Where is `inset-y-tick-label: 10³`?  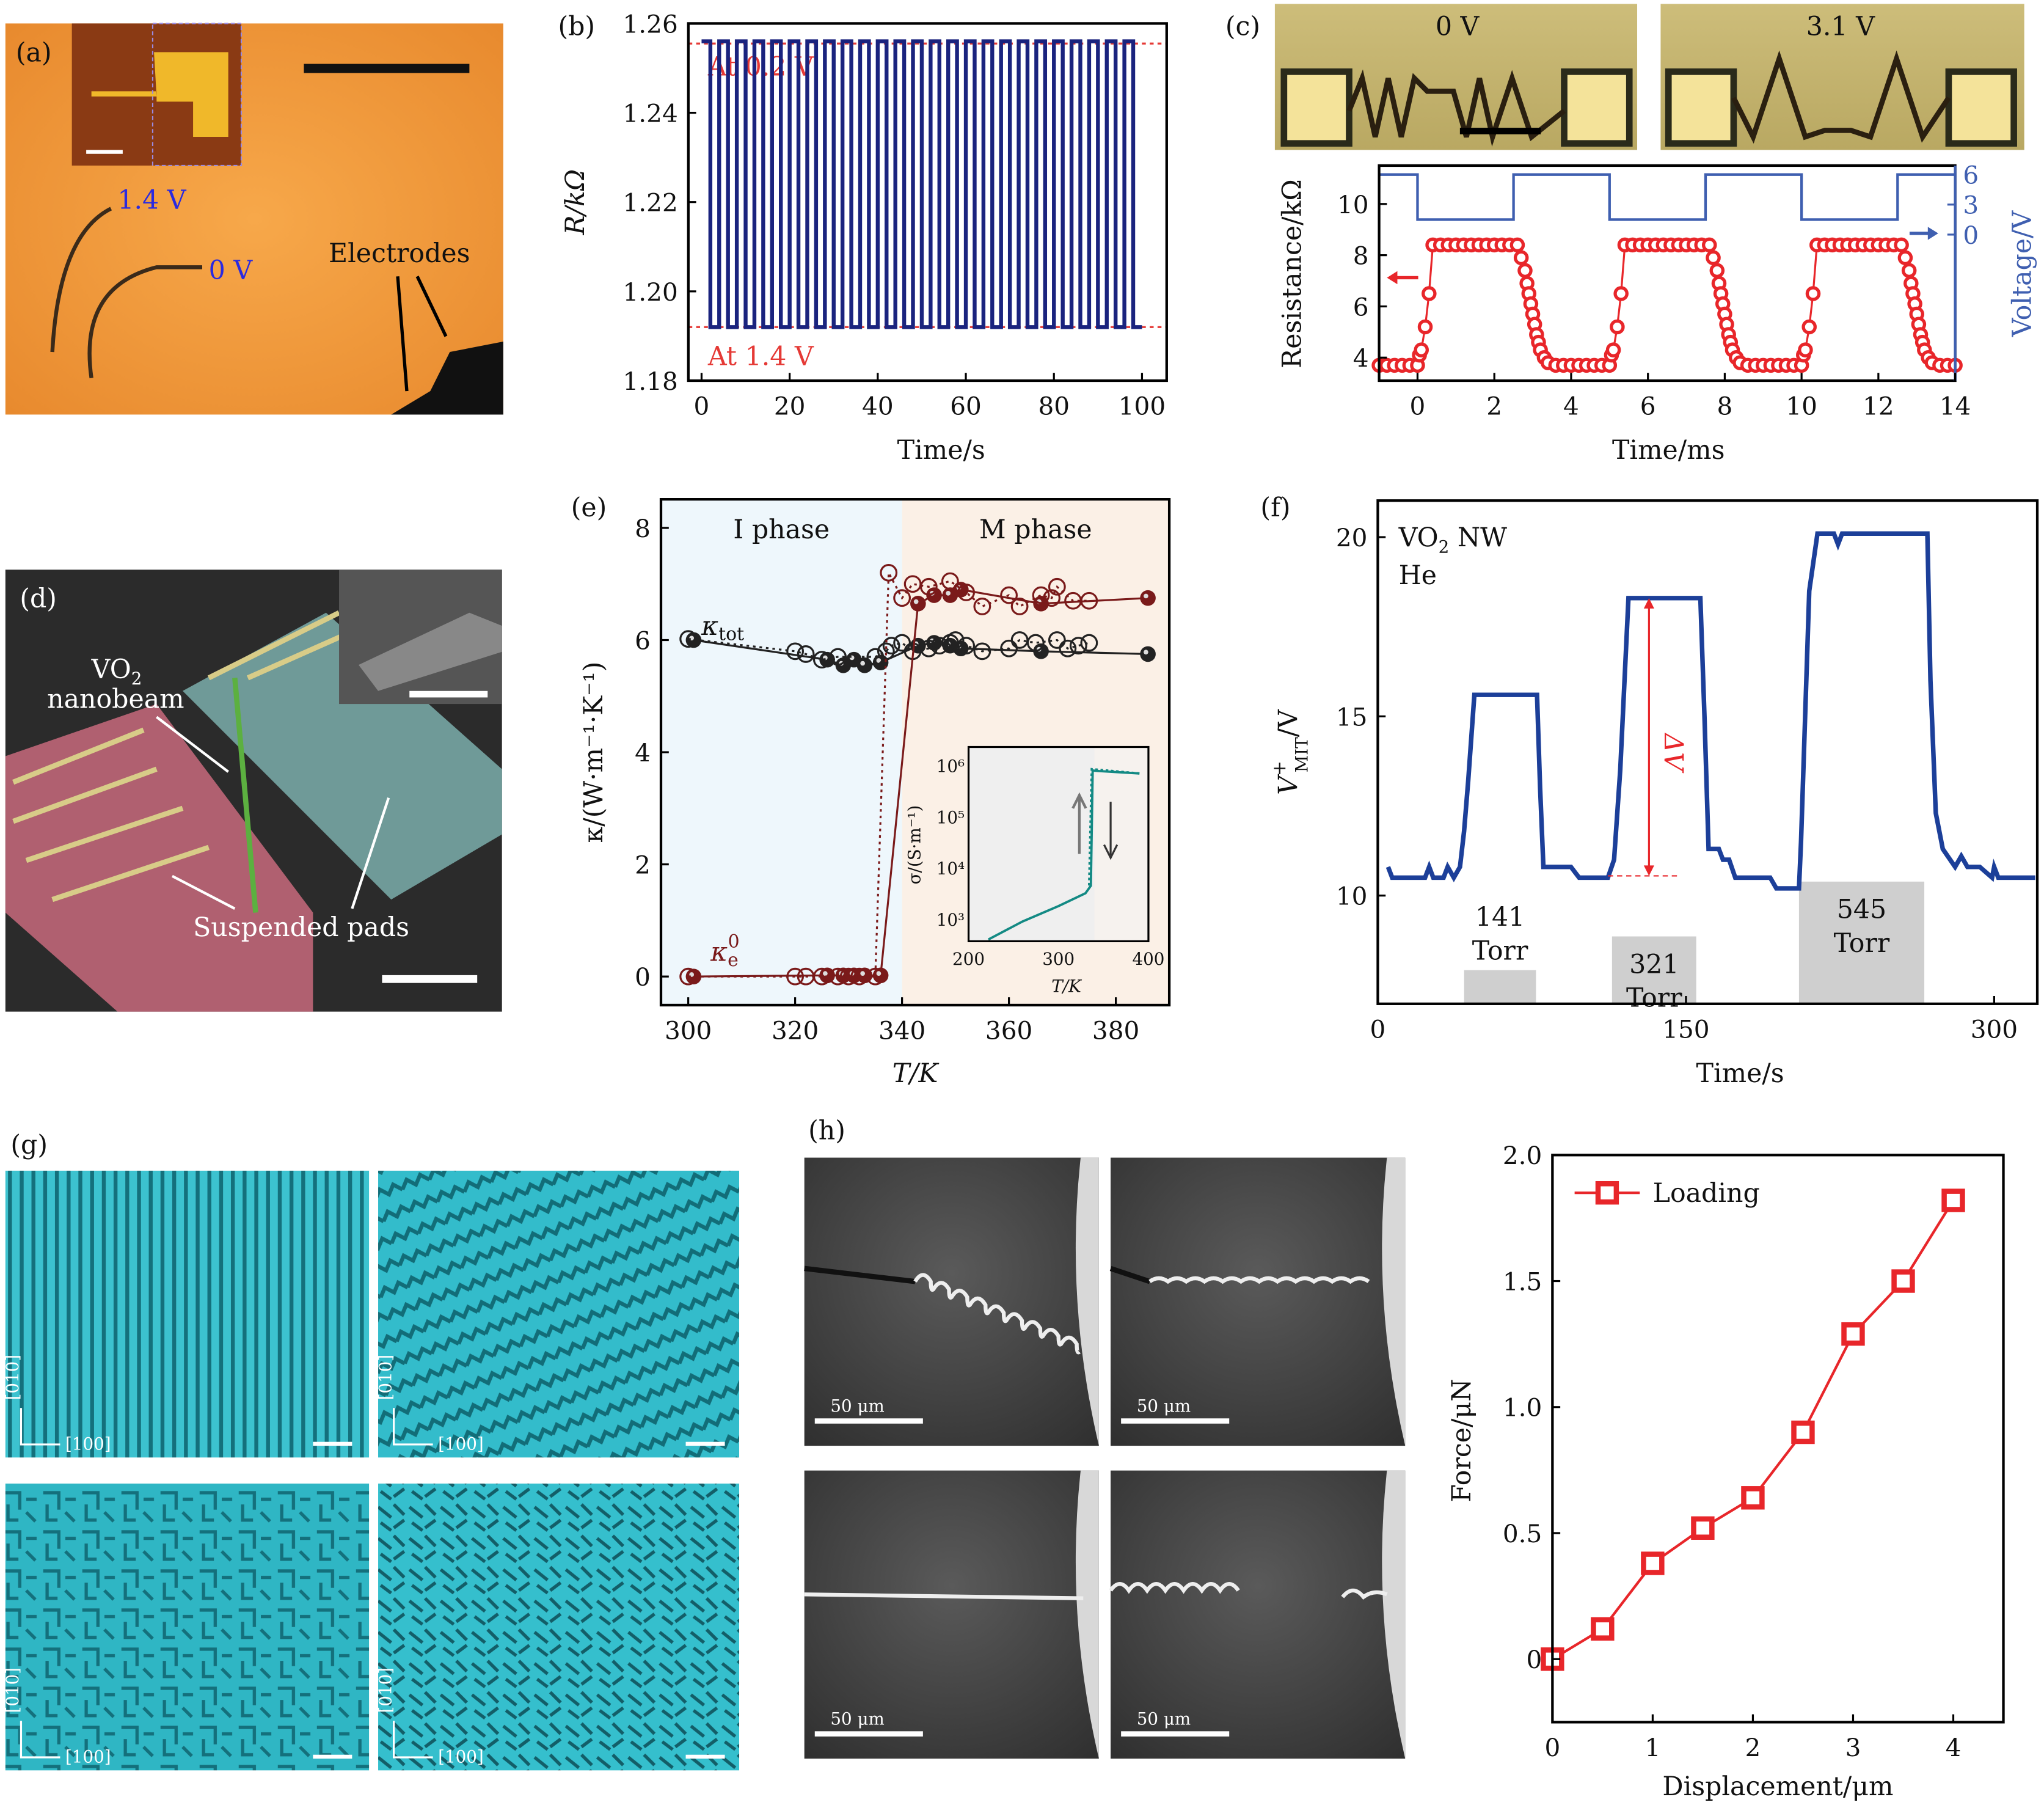
inset-y-tick-label: 10³ is located at coordinates (951, 920).